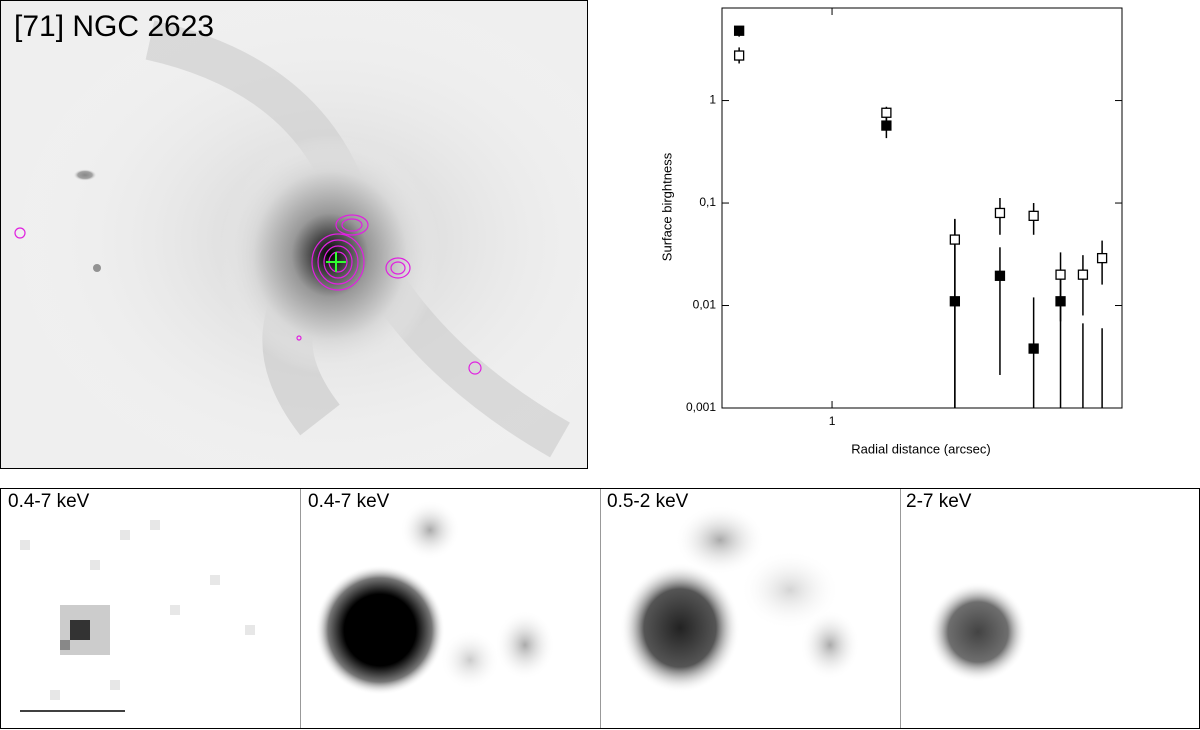  I want to click on y-tick-label: 0,001, so click(701, 407).